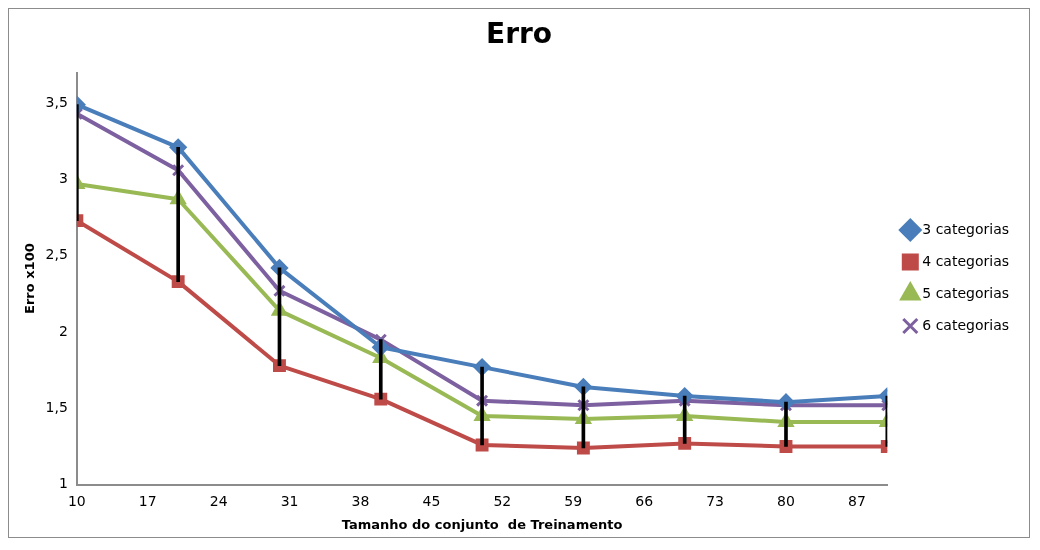 The height and width of the screenshot is (550, 1040). Describe the element at coordinates (63, 178) in the screenshot. I see `y-tick-label: 3` at that location.